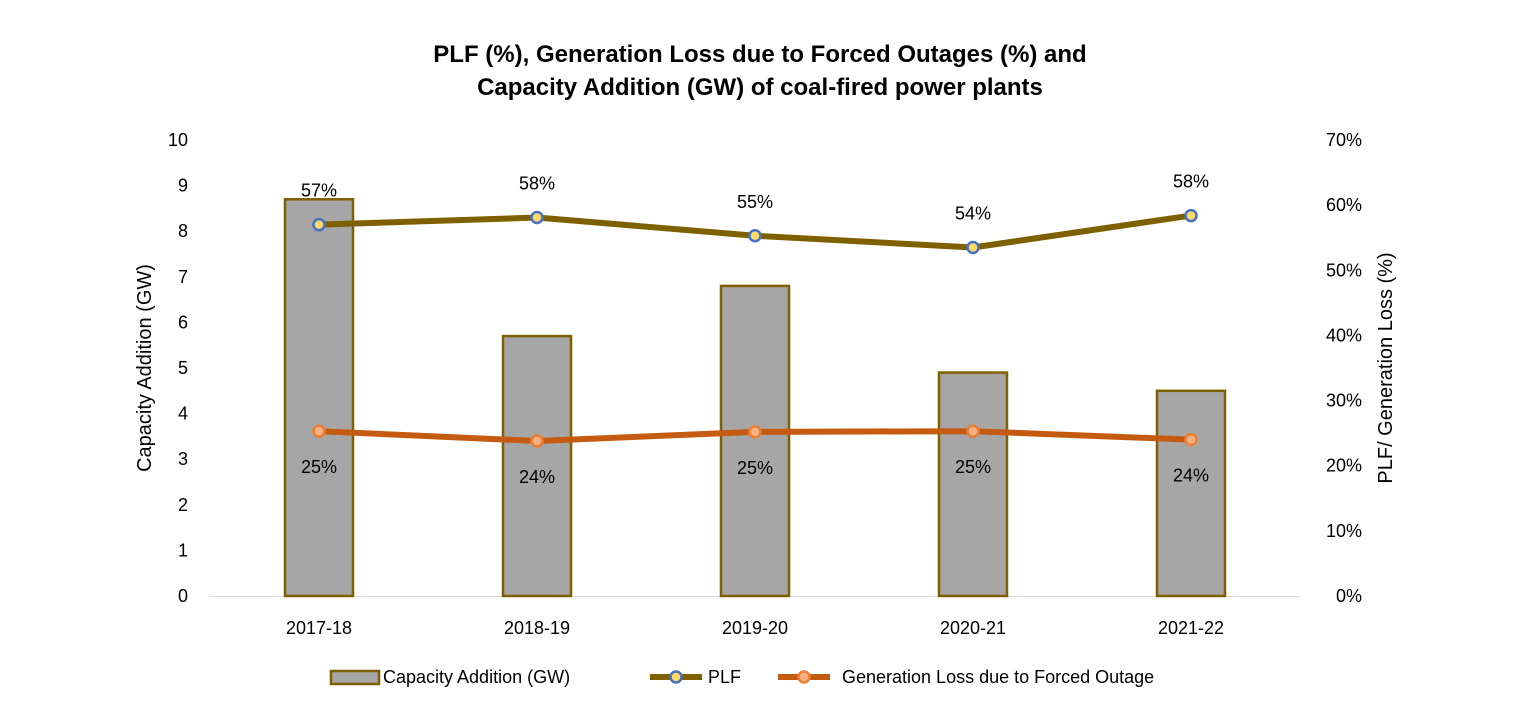  What do you see at coordinates (476, 677) in the screenshot?
I see `legend-label-capacity: Capacity Addition (GW)` at bounding box center [476, 677].